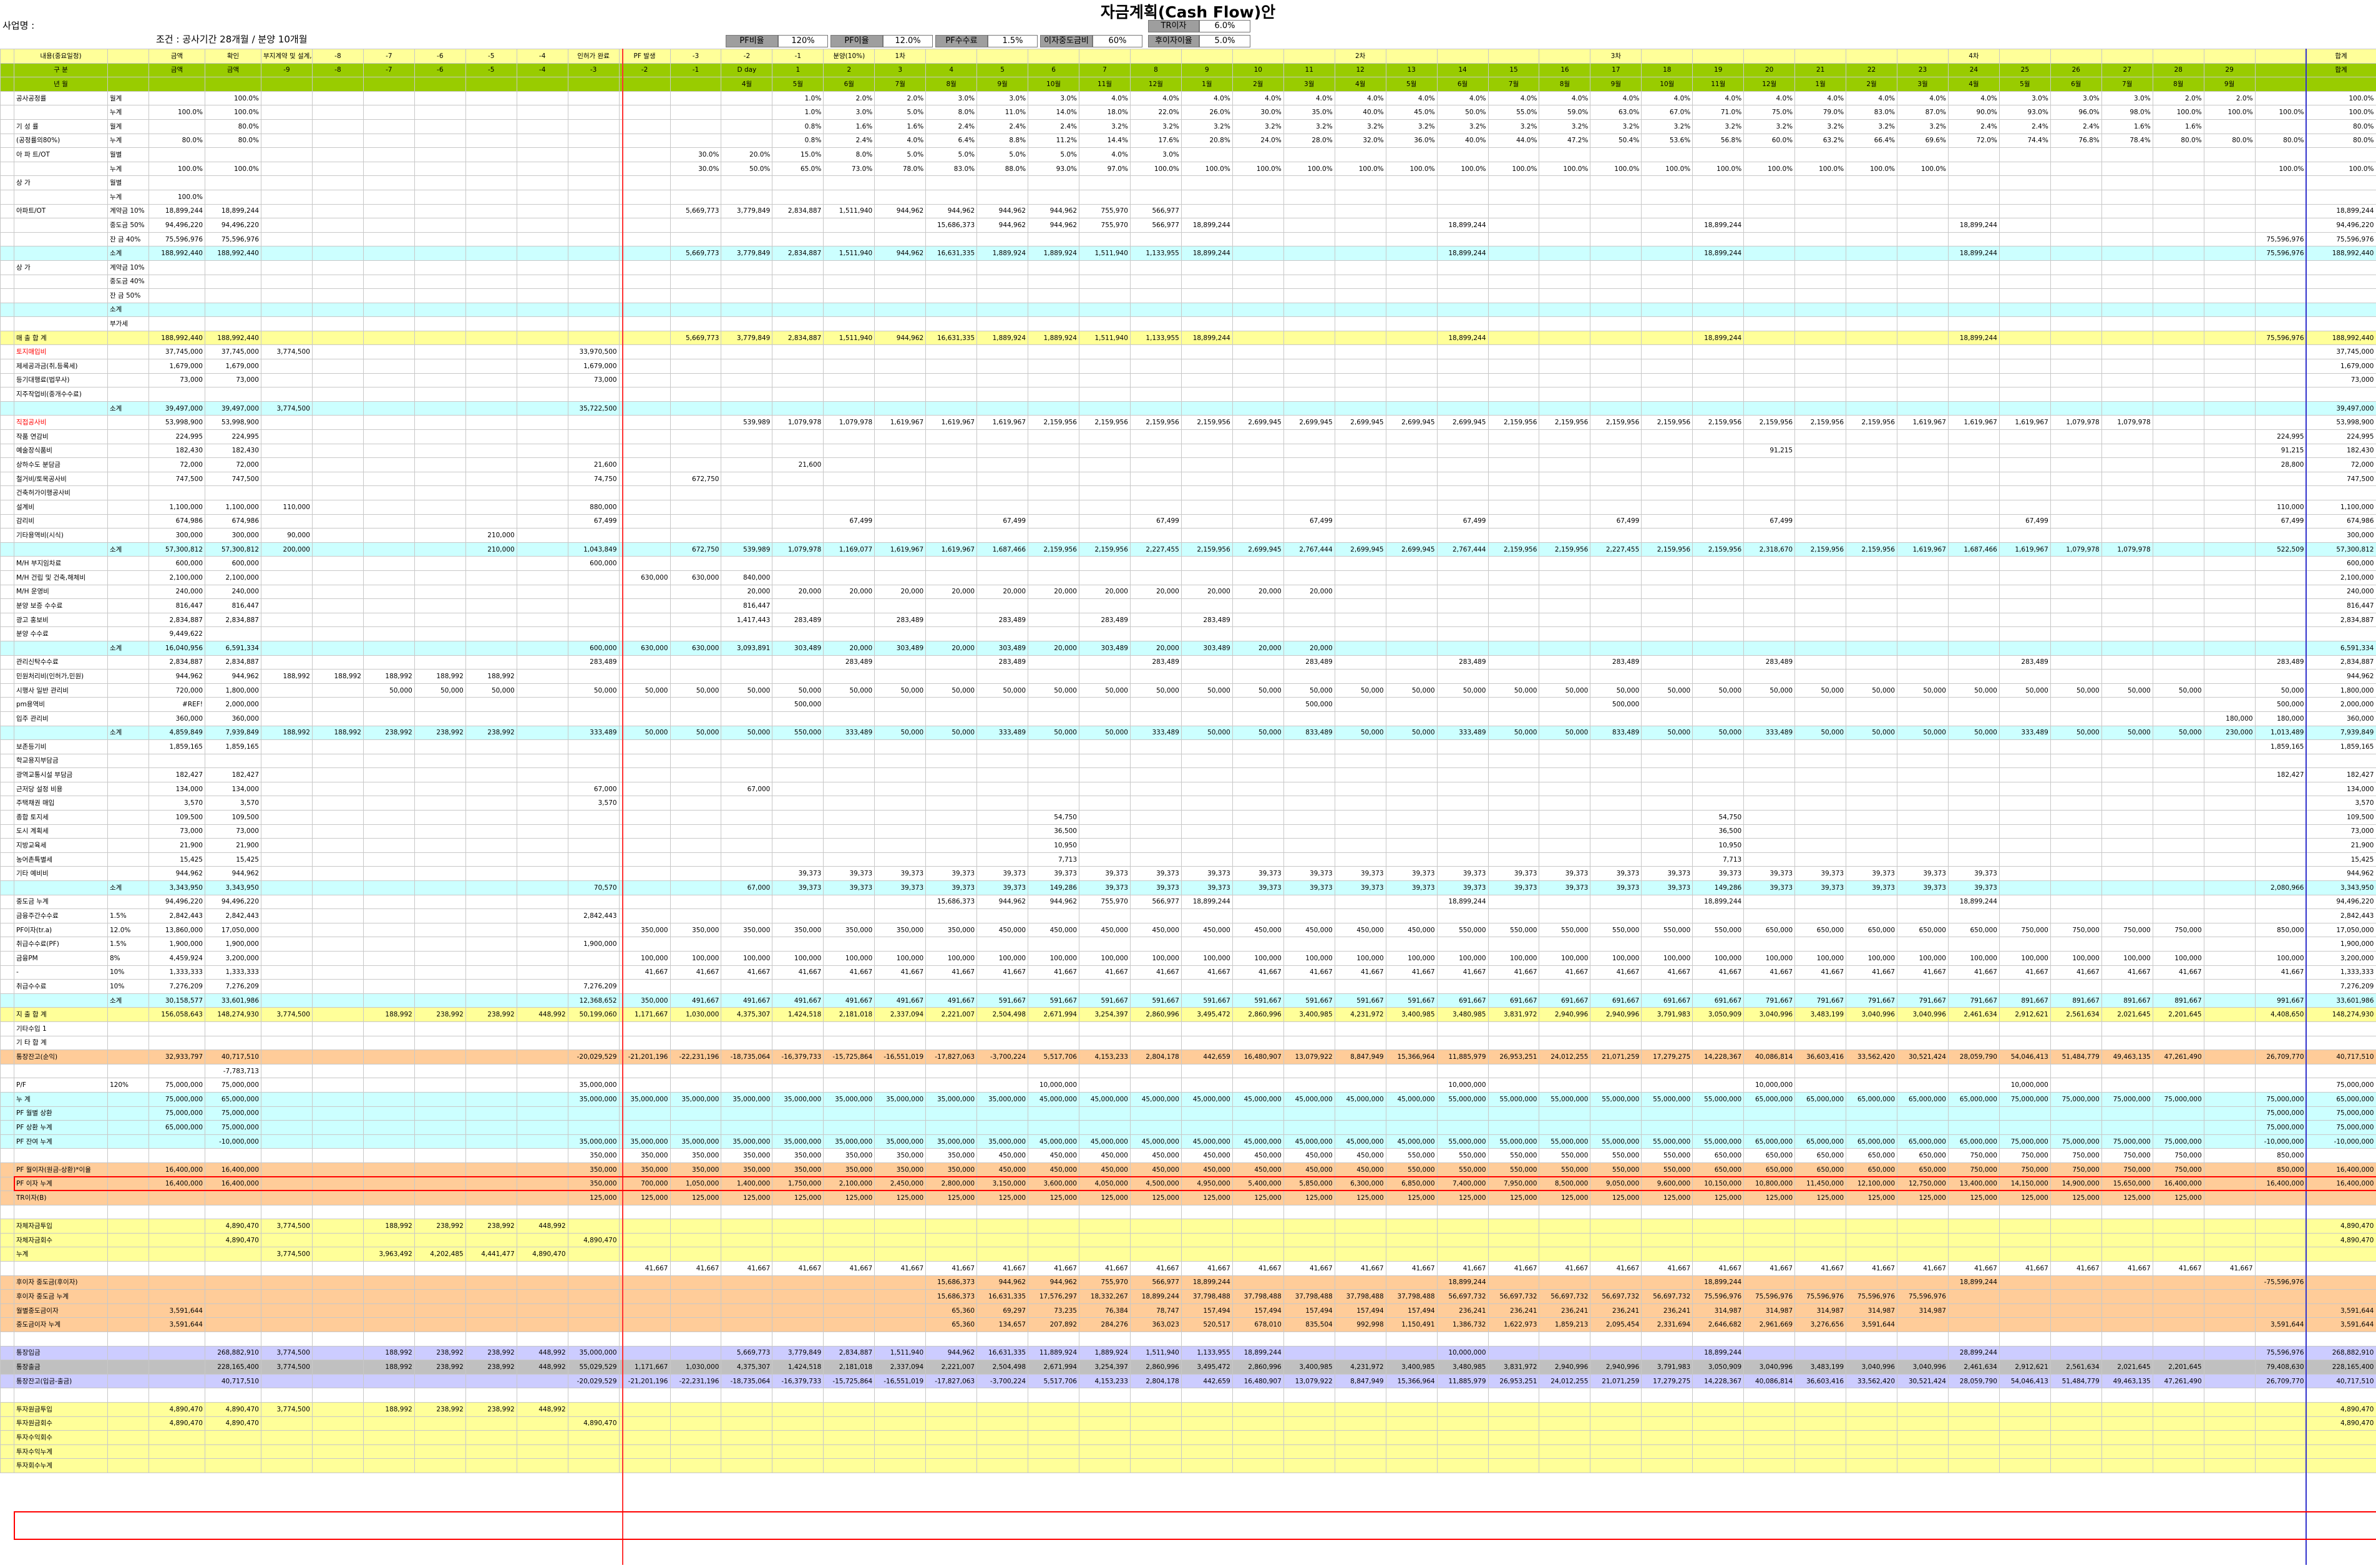  What do you see at coordinates (1155, 1381) in the screenshot?
I see `month-value: 2,804,178` at bounding box center [1155, 1381].